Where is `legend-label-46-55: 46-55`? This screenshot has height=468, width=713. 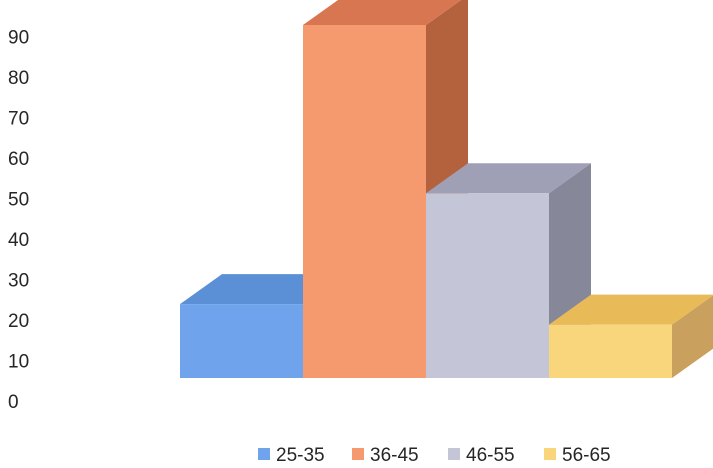
legend-label-46-55: 46-55 is located at coordinates (490, 455).